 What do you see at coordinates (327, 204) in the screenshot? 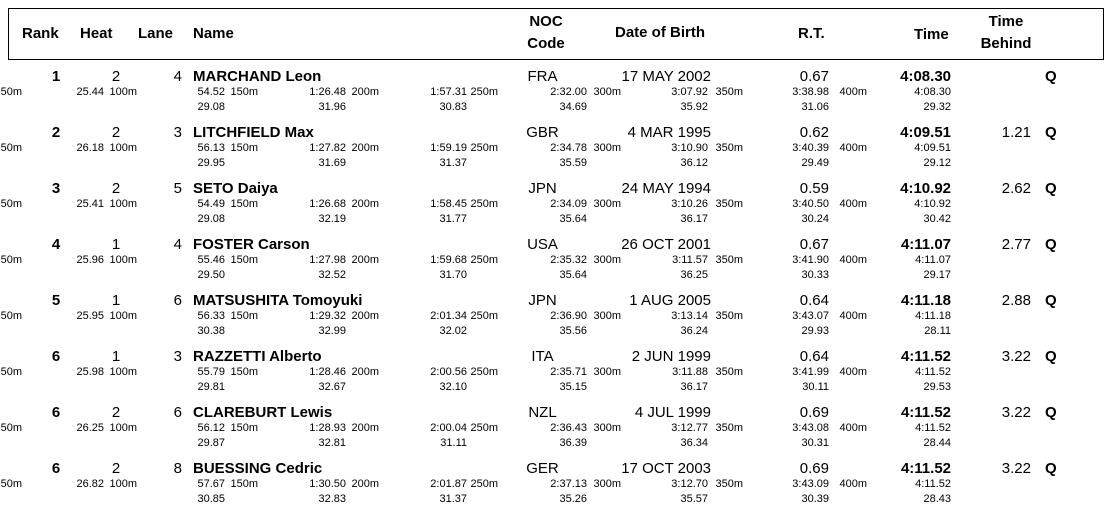
I see `split-time: 1:26.68` at bounding box center [327, 204].